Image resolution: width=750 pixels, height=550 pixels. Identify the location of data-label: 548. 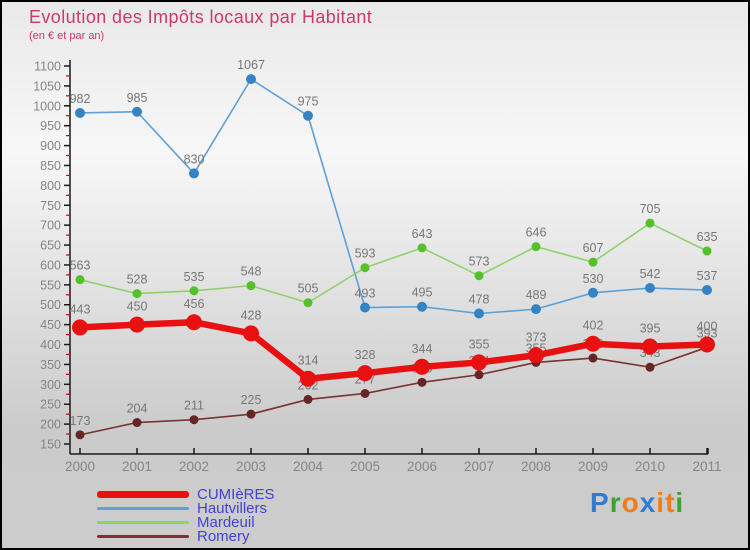
(251, 272).